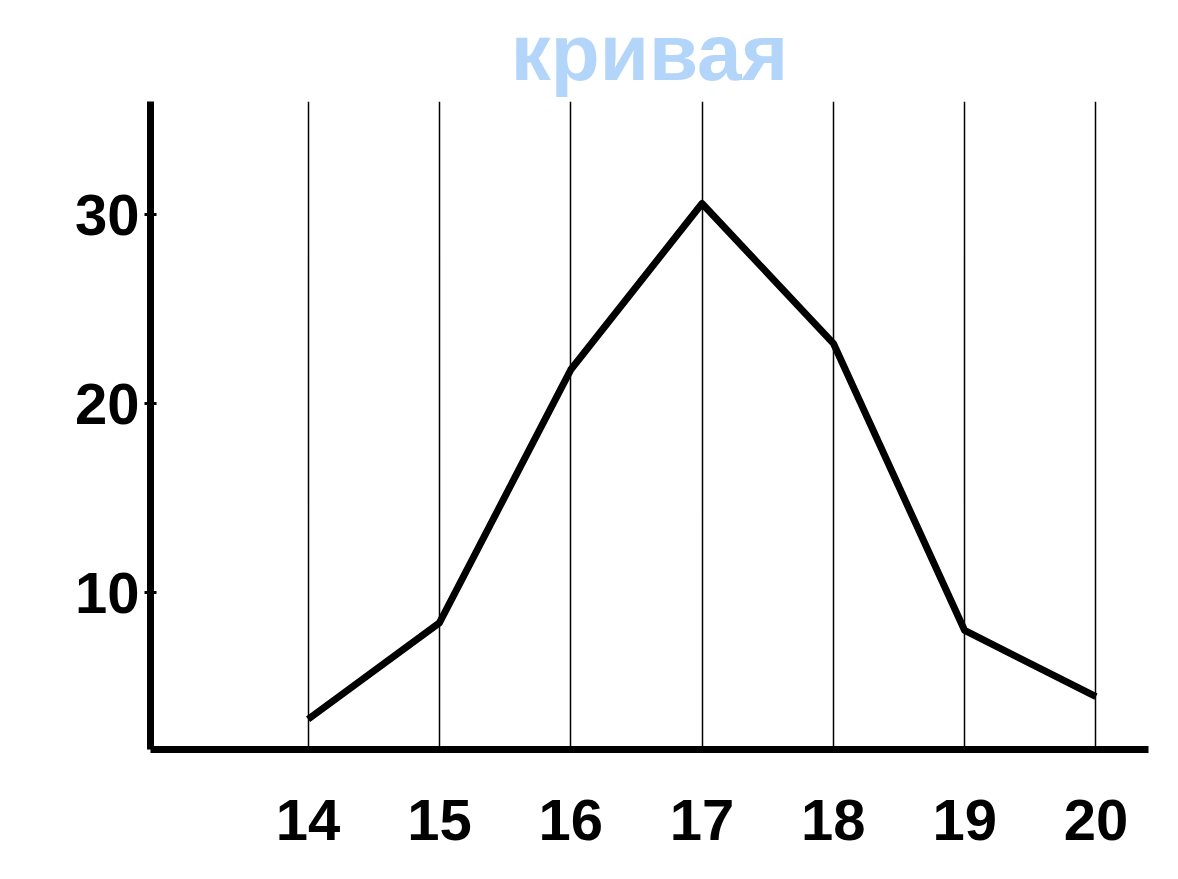  What do you see at coordinates (833, 819) in the screenshot?
I see `x-tick-label: 18` at bounding box center [833, 819].